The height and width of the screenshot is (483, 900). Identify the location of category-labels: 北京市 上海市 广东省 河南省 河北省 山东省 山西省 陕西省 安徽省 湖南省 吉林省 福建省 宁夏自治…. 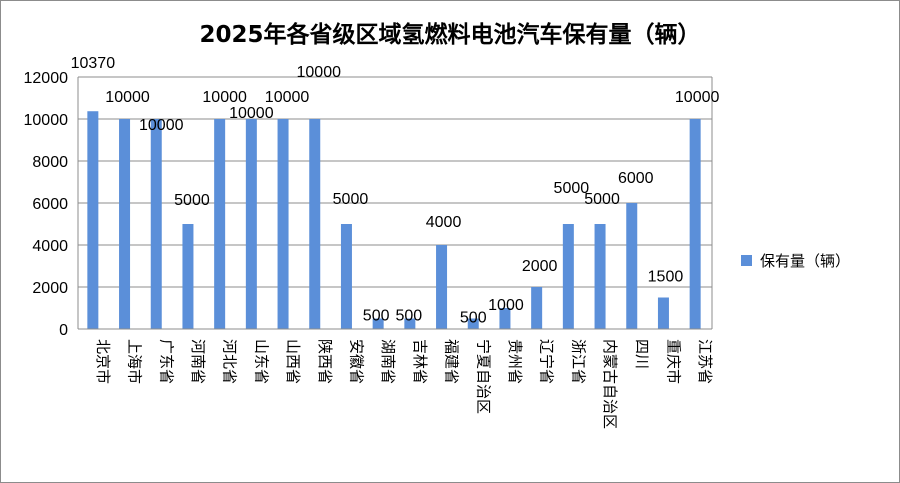
(404, 384).